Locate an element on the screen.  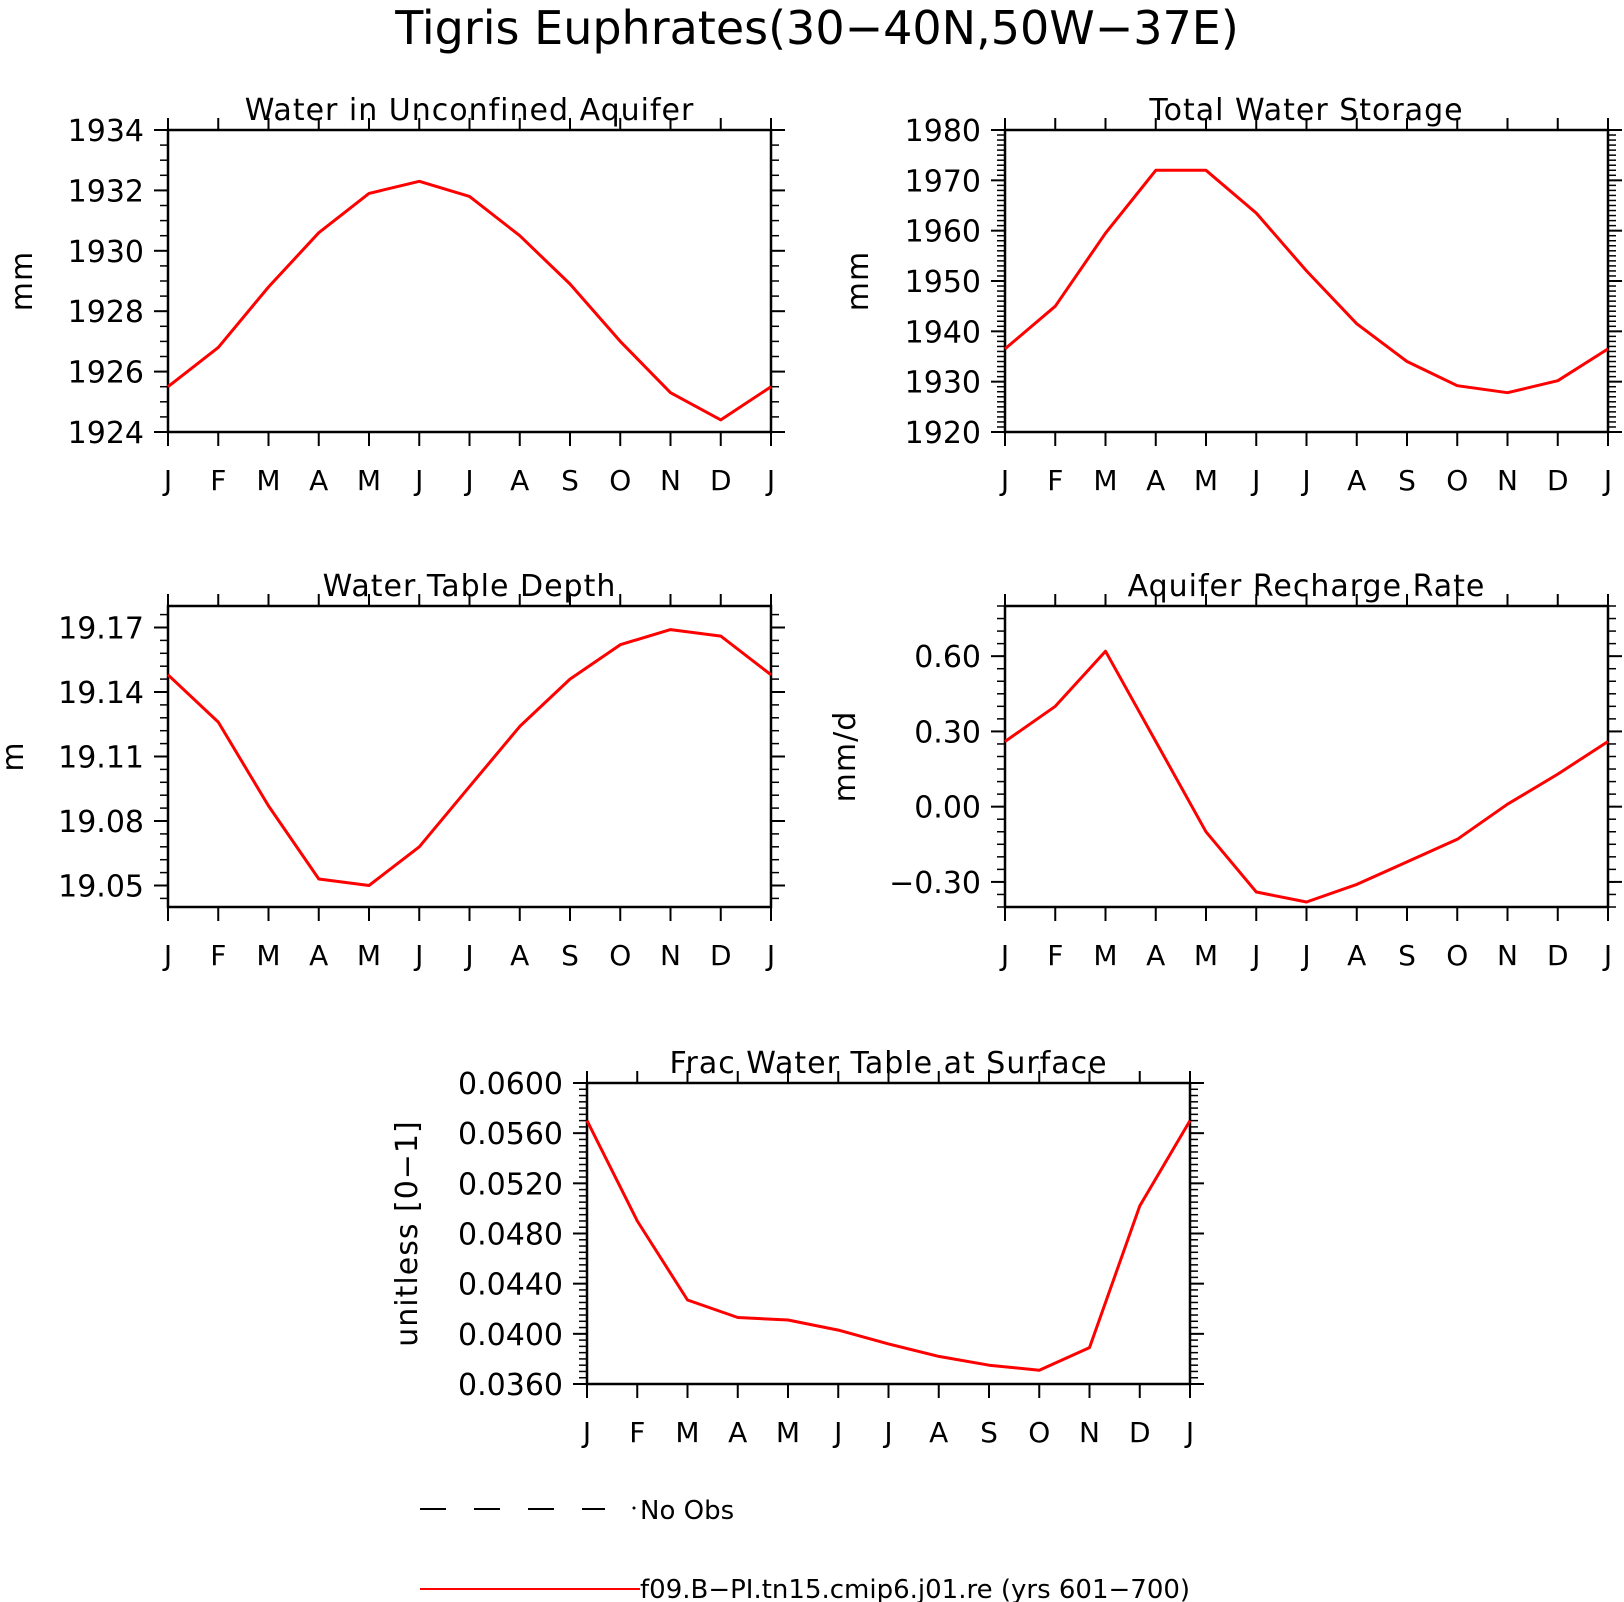
y-tick-label: 0.0360 is located at coordinates (510, 1385).